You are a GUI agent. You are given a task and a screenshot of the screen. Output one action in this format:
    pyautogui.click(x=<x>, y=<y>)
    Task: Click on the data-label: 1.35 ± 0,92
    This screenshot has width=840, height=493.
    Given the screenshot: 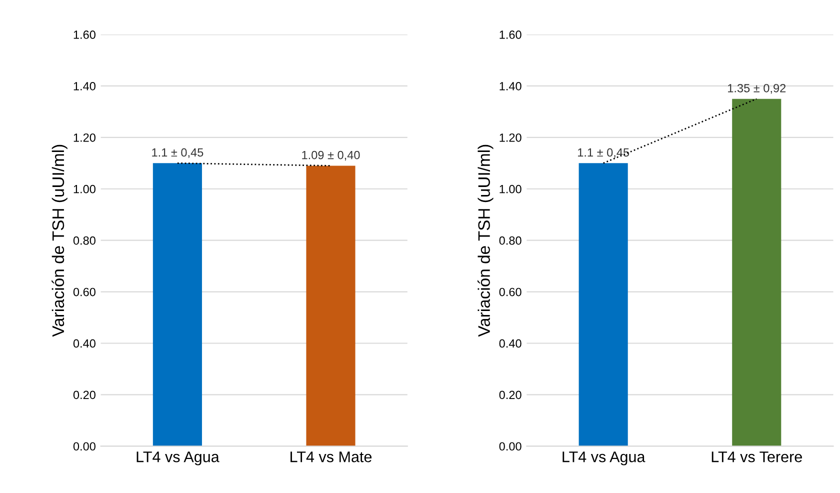 What is the action you would take?
    pyautogui.click(x=757, y=89)
    